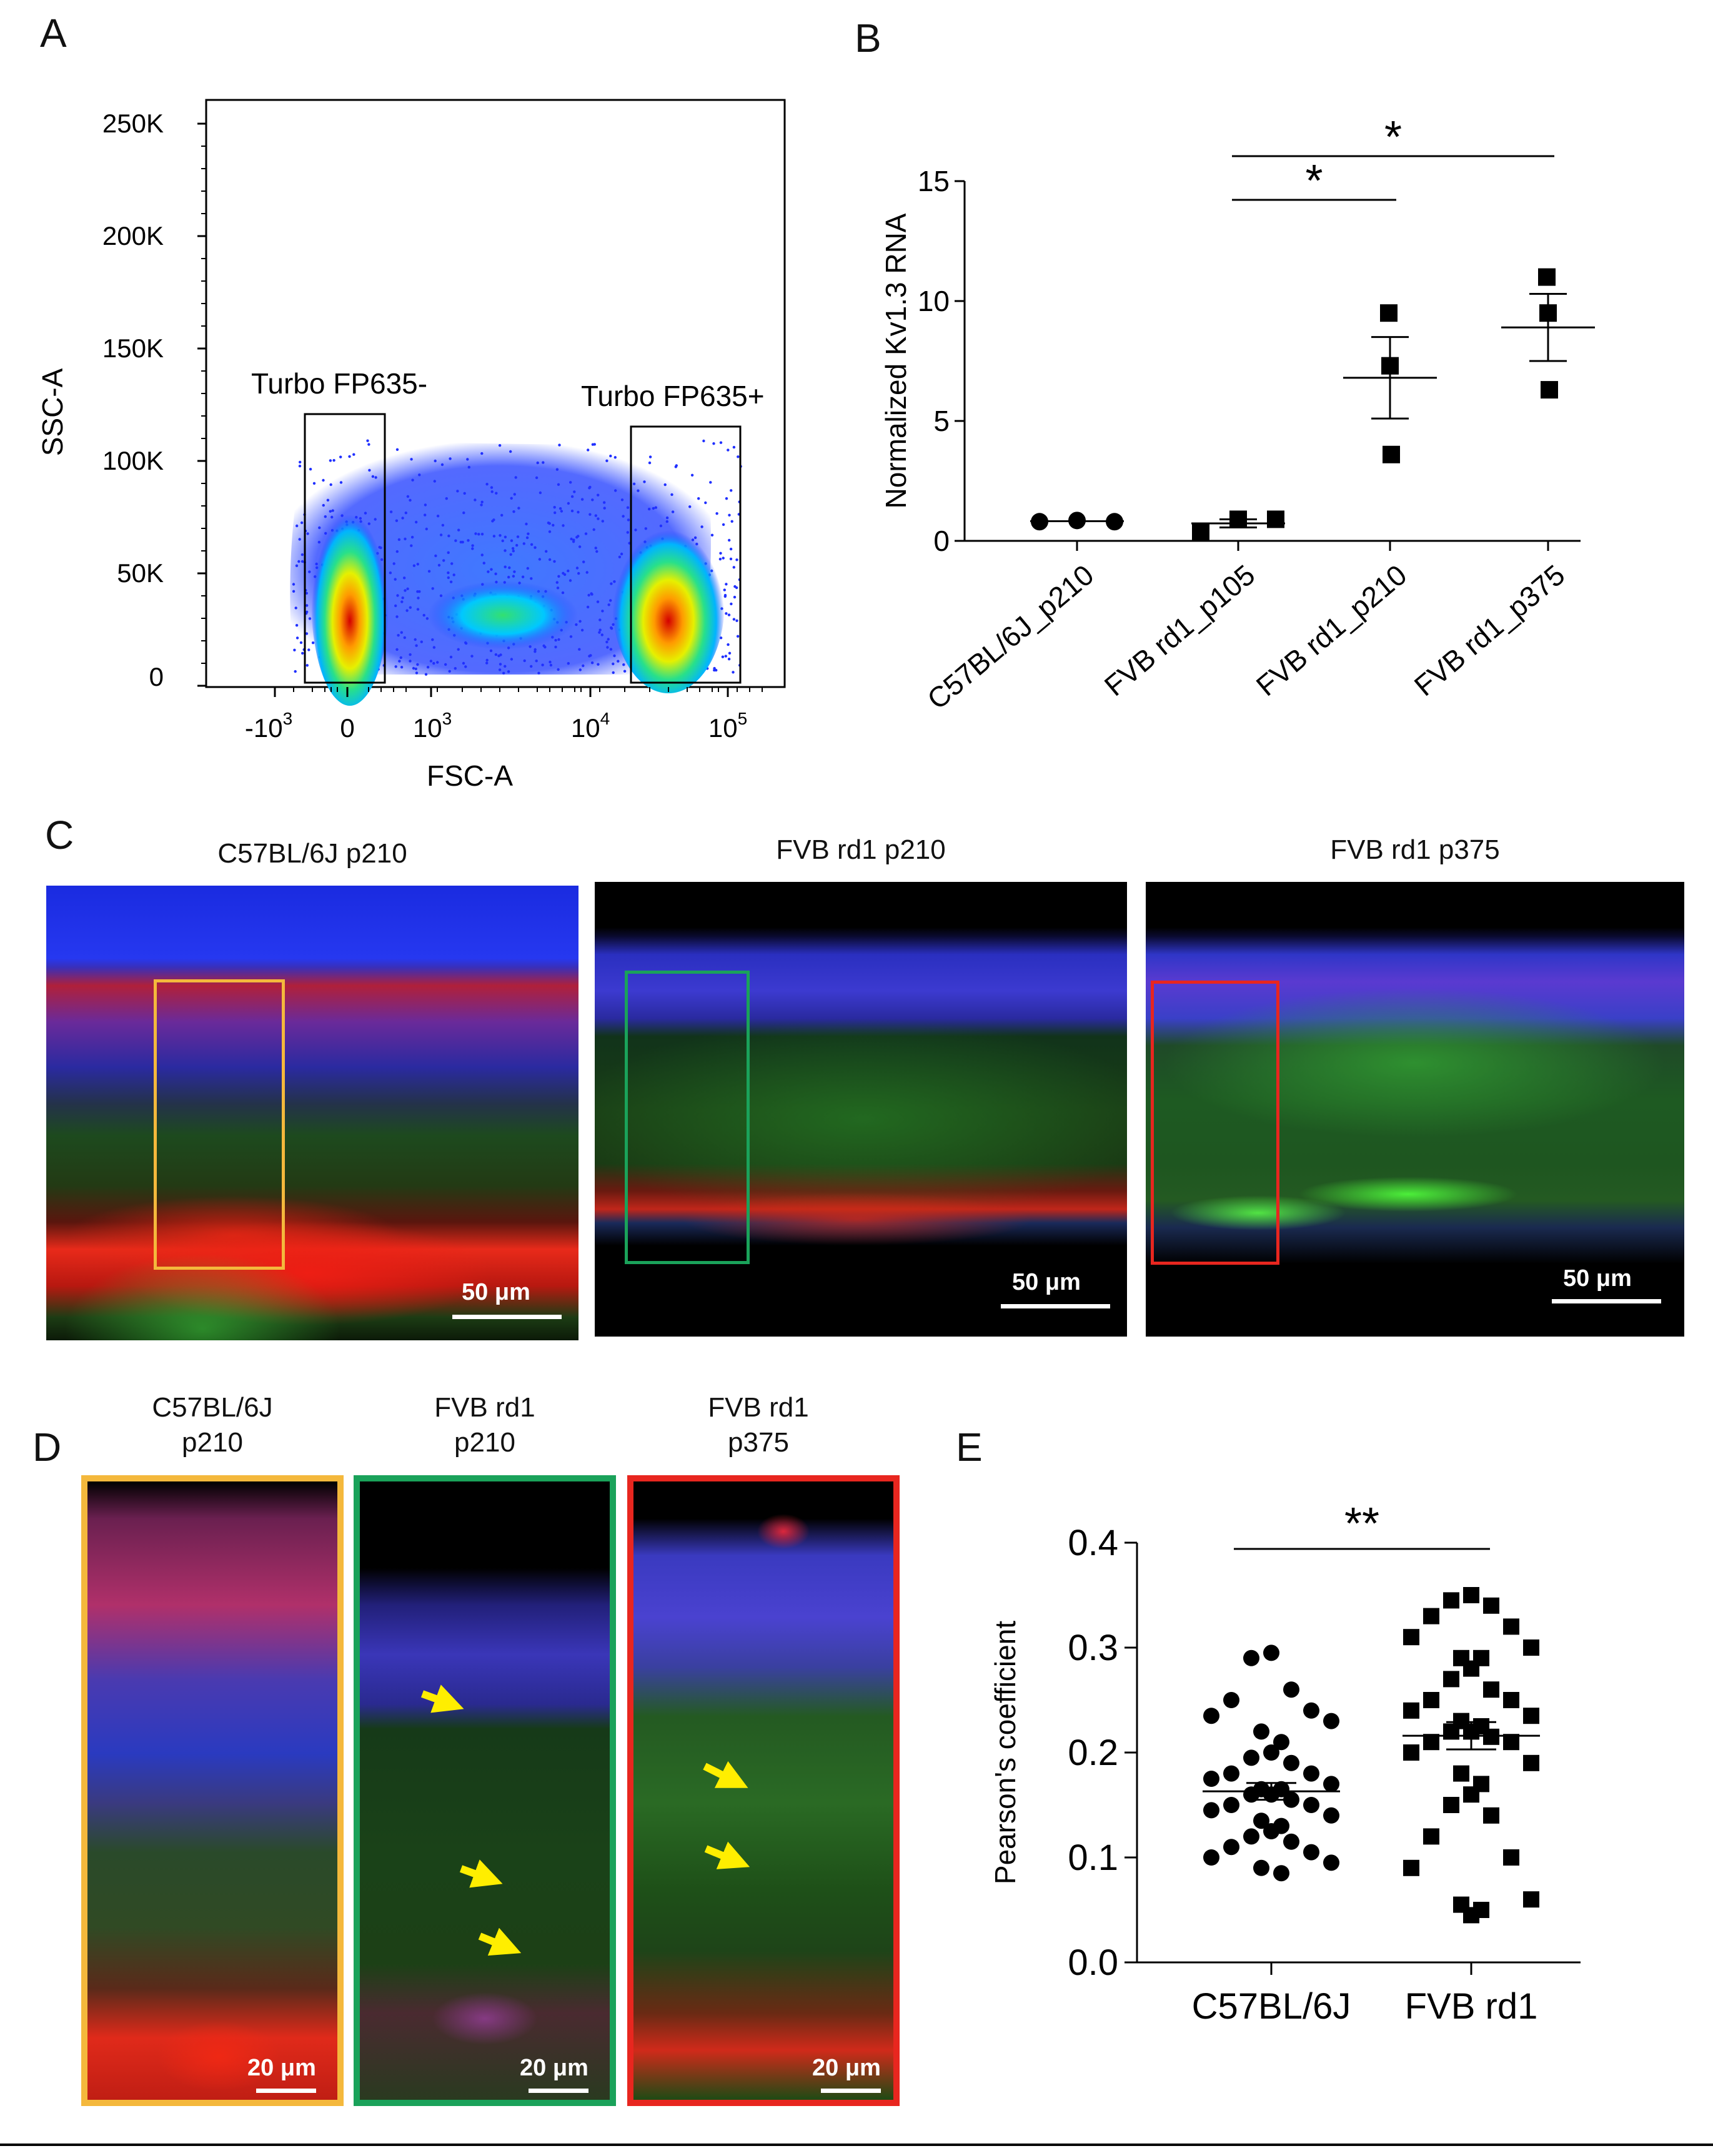 The width and height of the screenshot is (1713, 2156). I want to click on zoom-title-d1: C57BL/6J p210, so click(213, 1425).